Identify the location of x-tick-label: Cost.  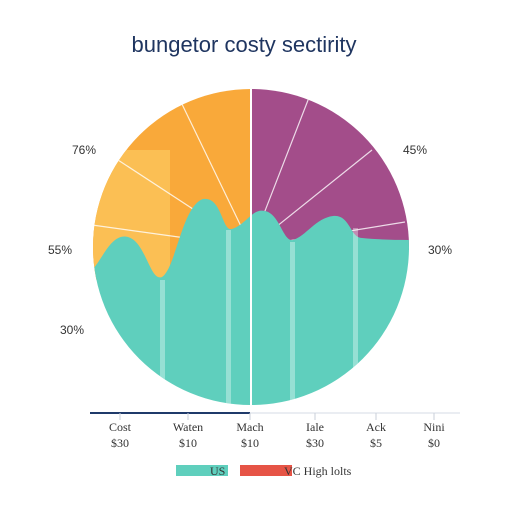
(120, 427).